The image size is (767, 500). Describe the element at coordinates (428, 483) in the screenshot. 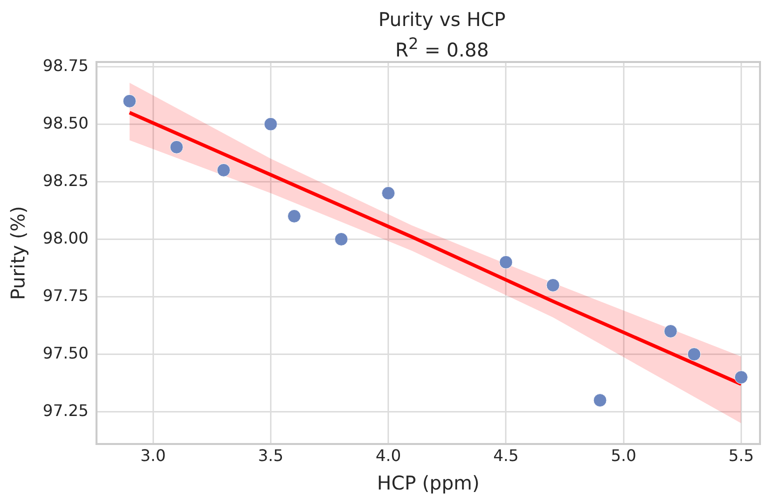

I see `x-axis-title: HCP (ppm)` at that location.